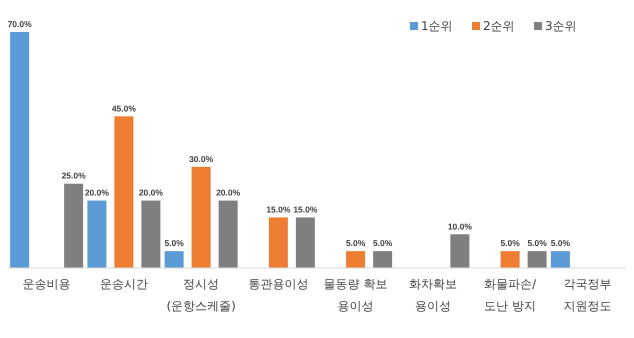 Image resolution: width=634 pixels, height=338 pixels. What do you see at coordinates (561, 26) in the screenshot?
I see `legend-label: 3순위` at bounding box center [561, 26].